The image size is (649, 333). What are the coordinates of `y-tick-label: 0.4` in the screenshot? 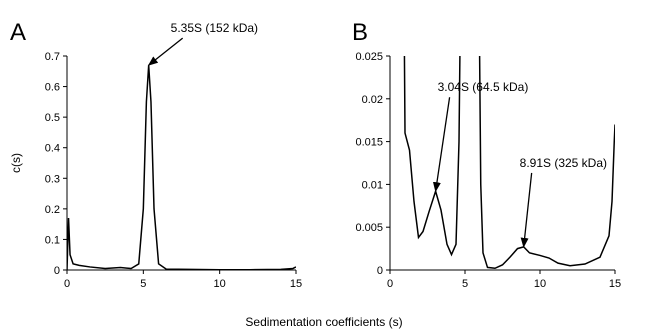 It's located at (52, 149).